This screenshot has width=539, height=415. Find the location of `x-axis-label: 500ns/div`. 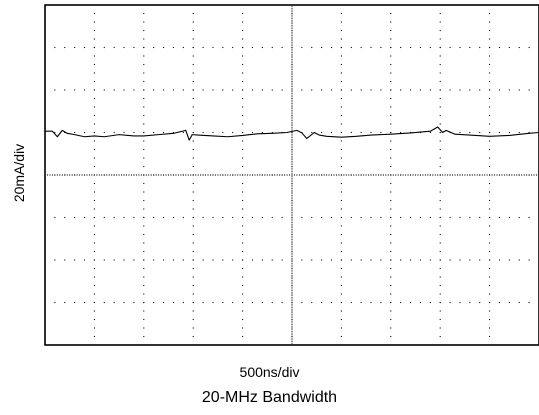

x-axis-label: 500ns/div is located at coordinates (269, 372).